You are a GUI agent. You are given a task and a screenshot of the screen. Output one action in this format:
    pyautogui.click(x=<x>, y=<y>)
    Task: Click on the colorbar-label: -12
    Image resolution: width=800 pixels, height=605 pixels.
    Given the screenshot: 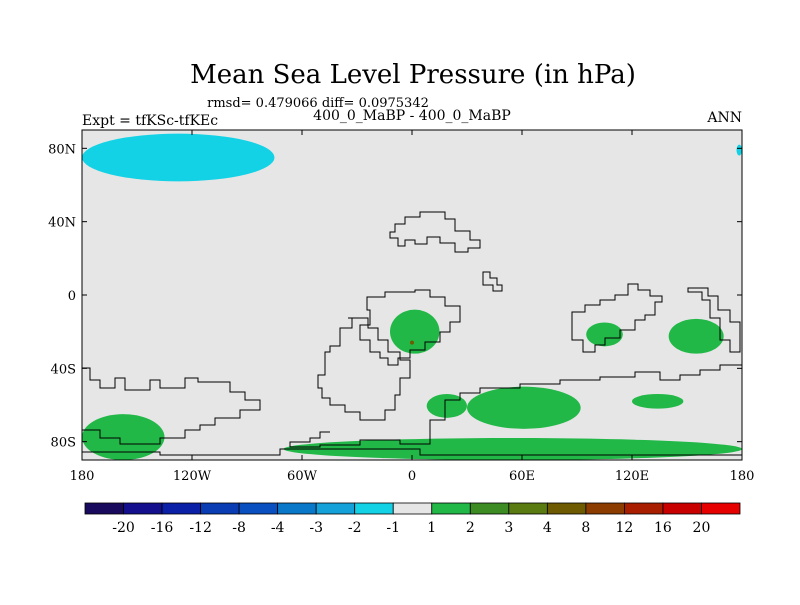 What is the action you would take?
    pyautogui.click(x=200, y=528)
    